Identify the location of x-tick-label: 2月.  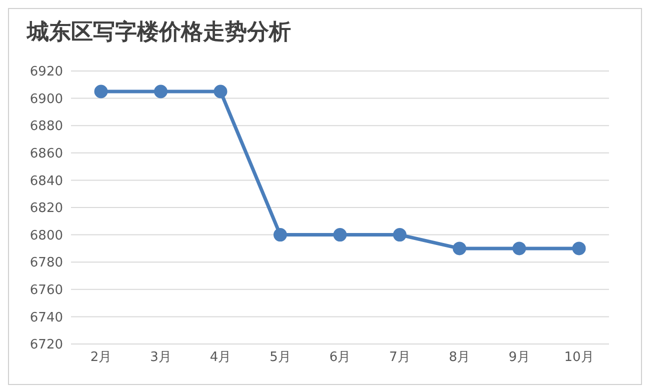
(101, 358).